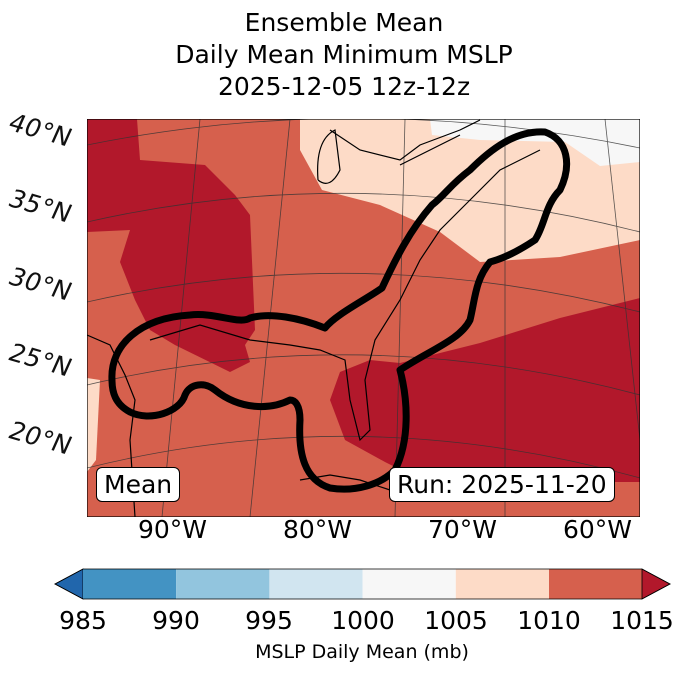  I want to click on field-1010-1015-west, so click(171, 245).